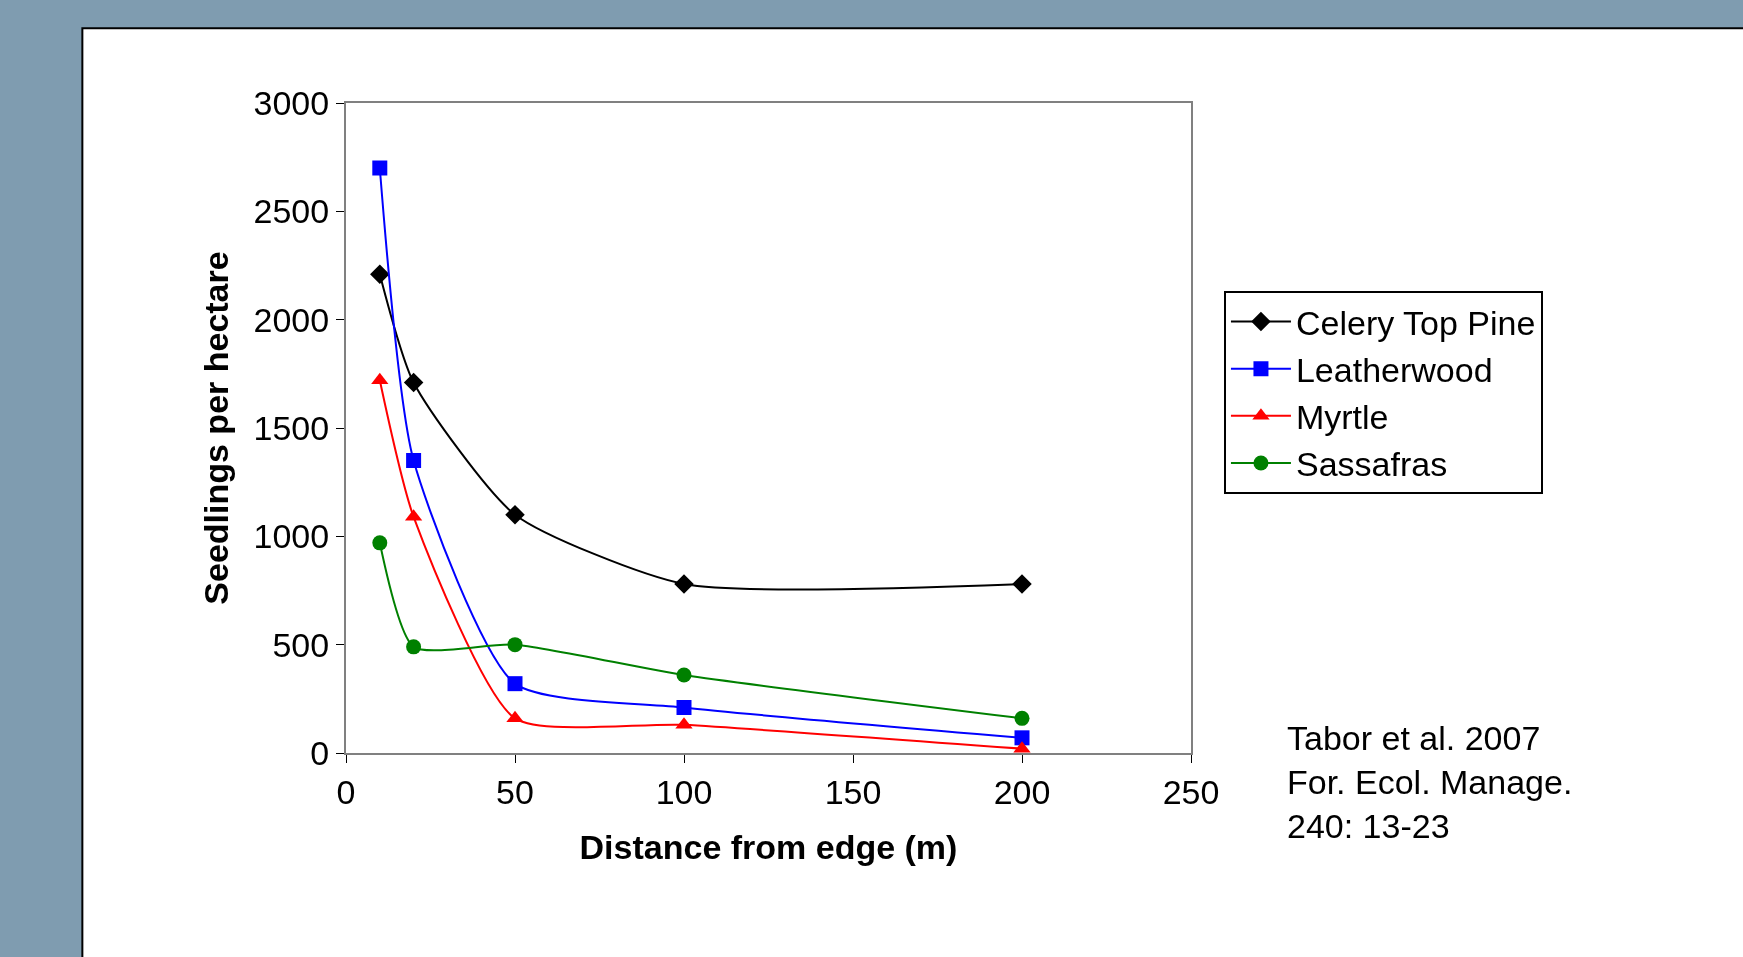  Describe the element at coordinates (768, 846) in the screenshot. I see `x-axis-title: Distance from edge (m)` at that location.